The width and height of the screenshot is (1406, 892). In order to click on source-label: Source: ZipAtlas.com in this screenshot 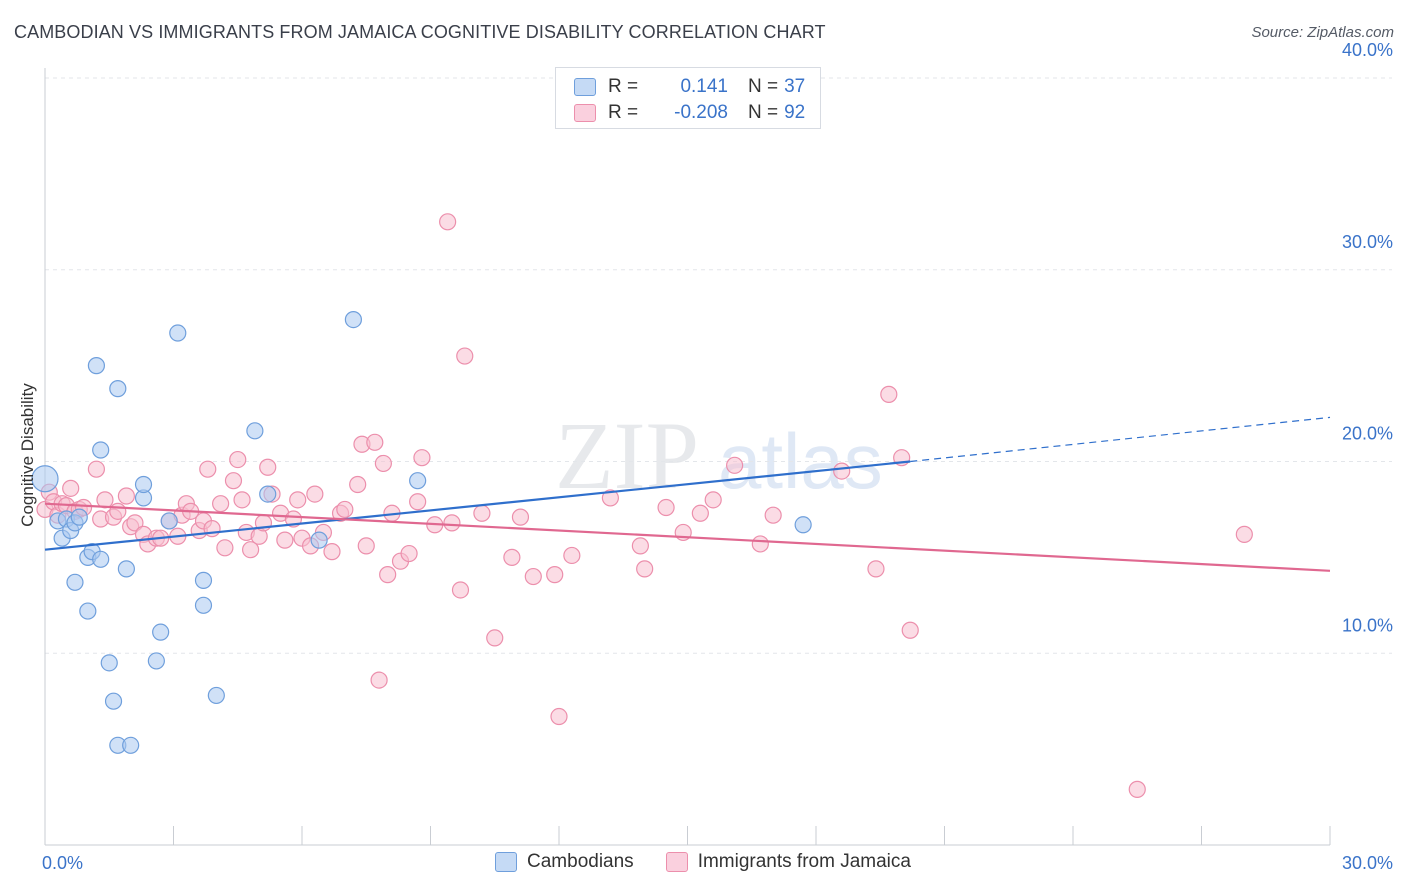, I will do `click(1322, 32)`.